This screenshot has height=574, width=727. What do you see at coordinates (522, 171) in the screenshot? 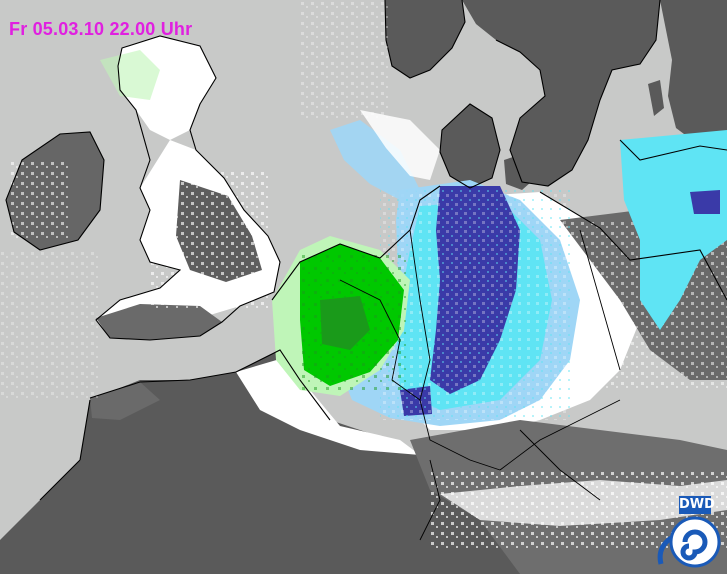
I see `danish-islands` at bounding box center [522, 171].